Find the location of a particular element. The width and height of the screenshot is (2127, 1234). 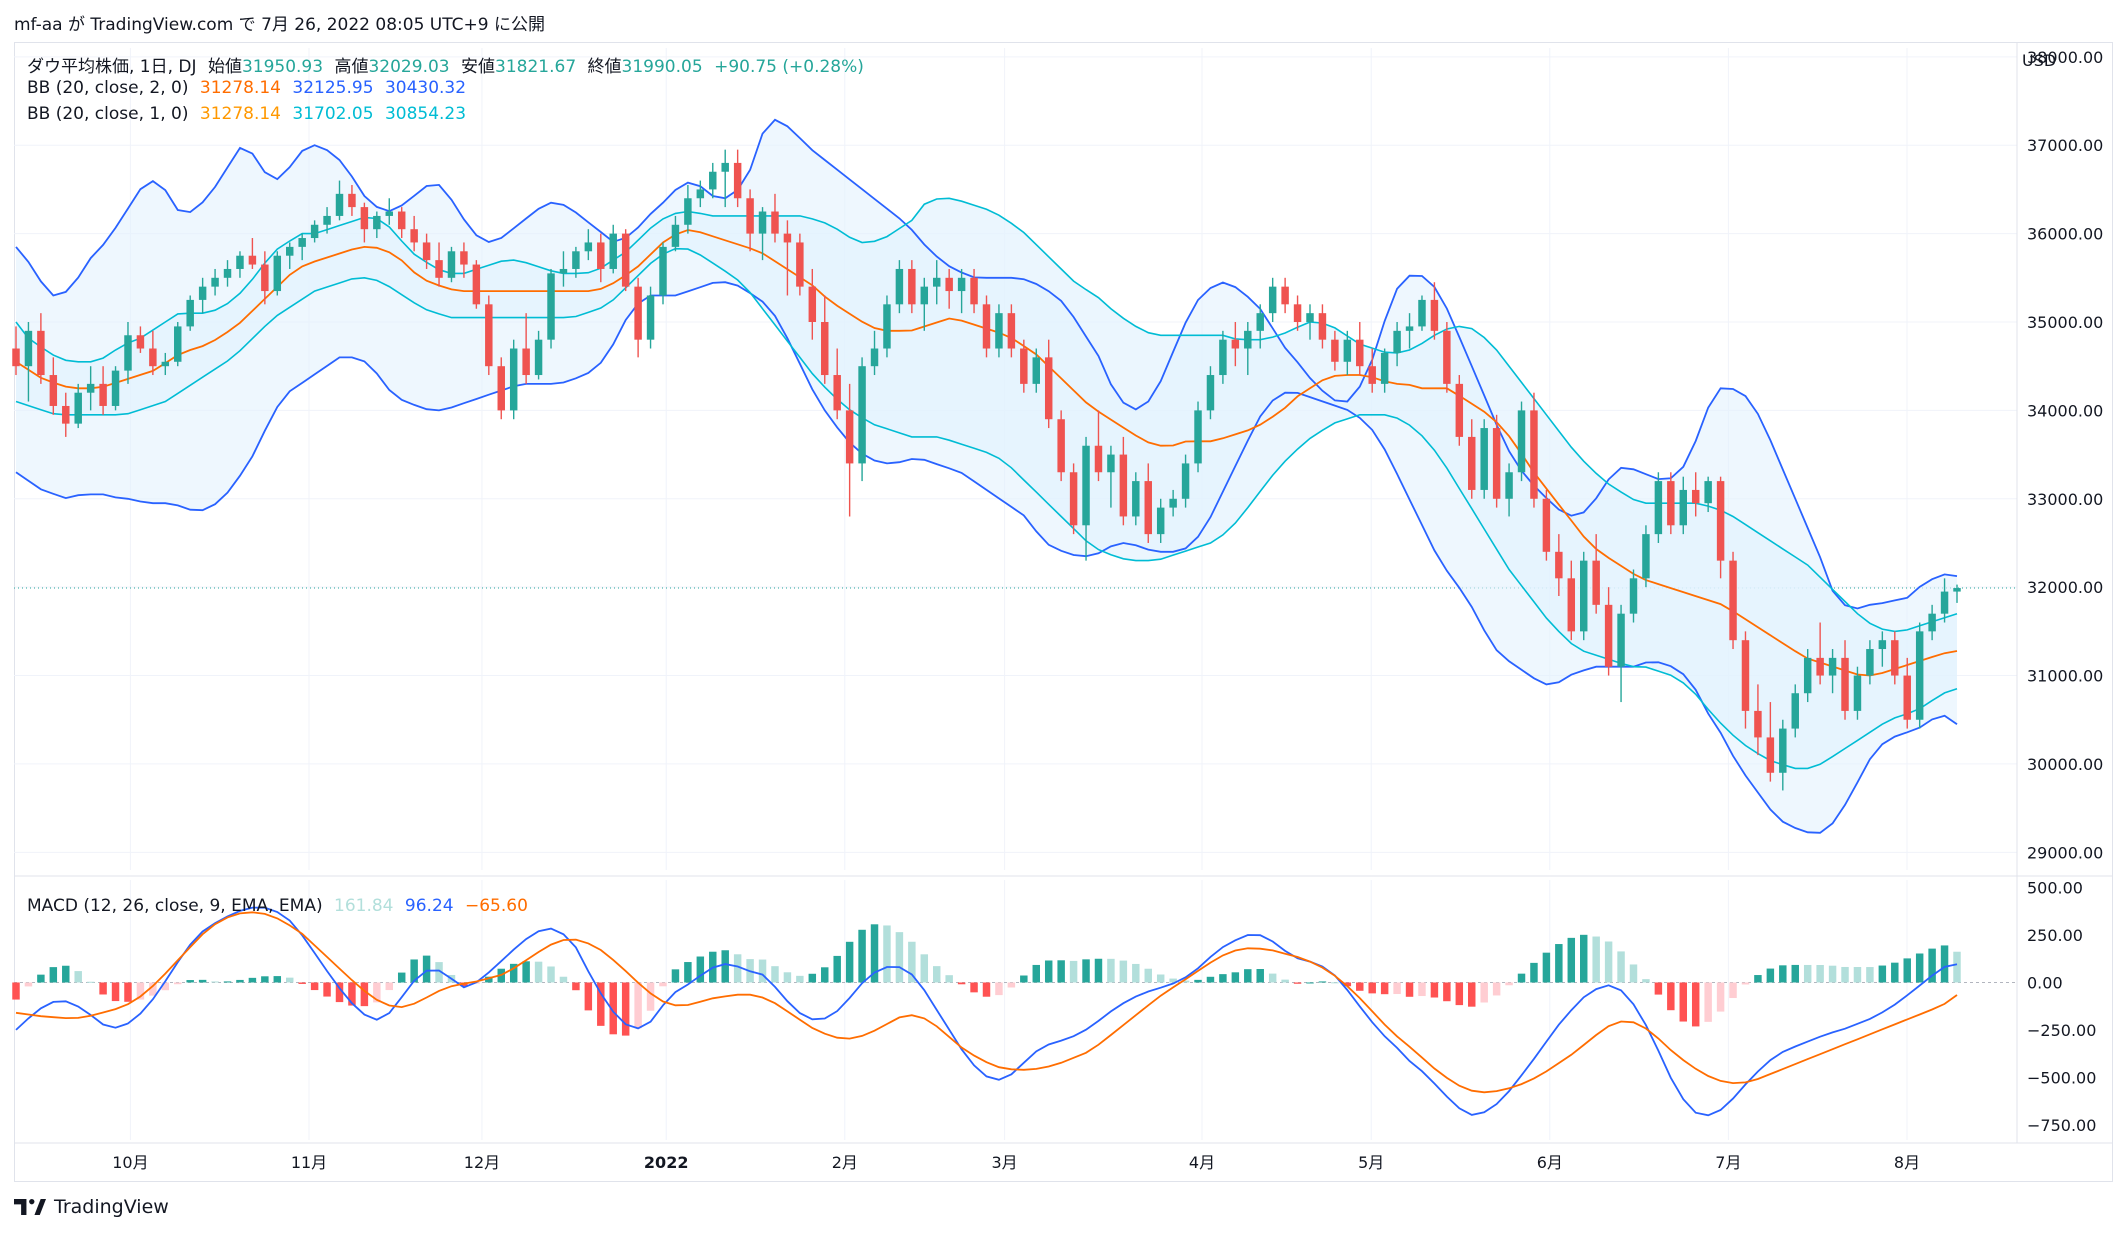

time-tick-label: 2022 is located at coordinates (666, 1162).